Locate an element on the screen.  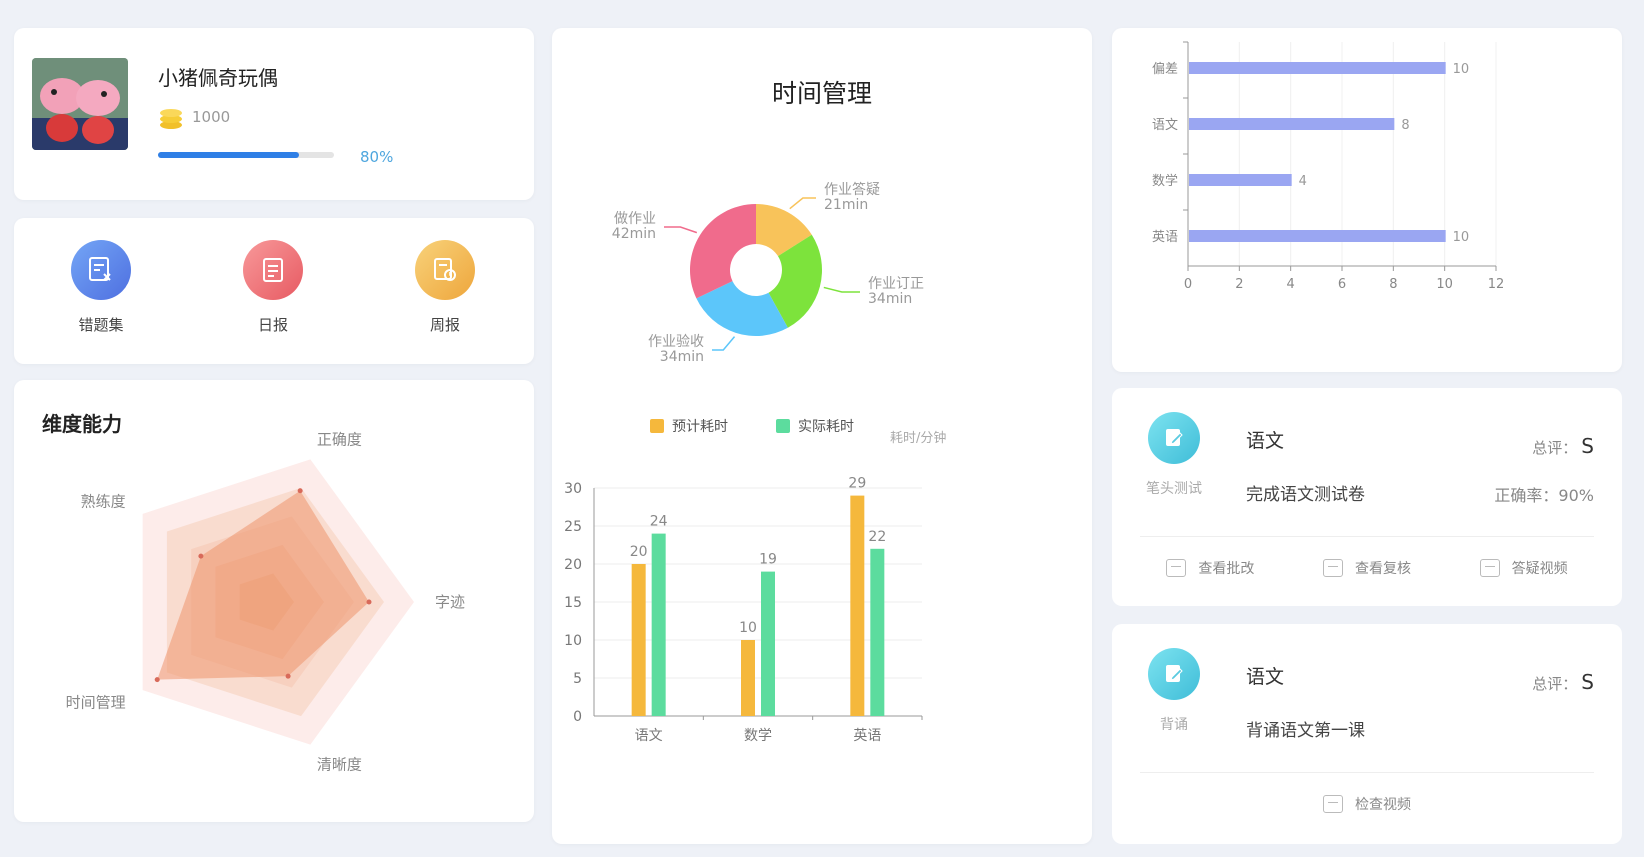
y-tick-label: 10 is located at coordinates (573, 641).